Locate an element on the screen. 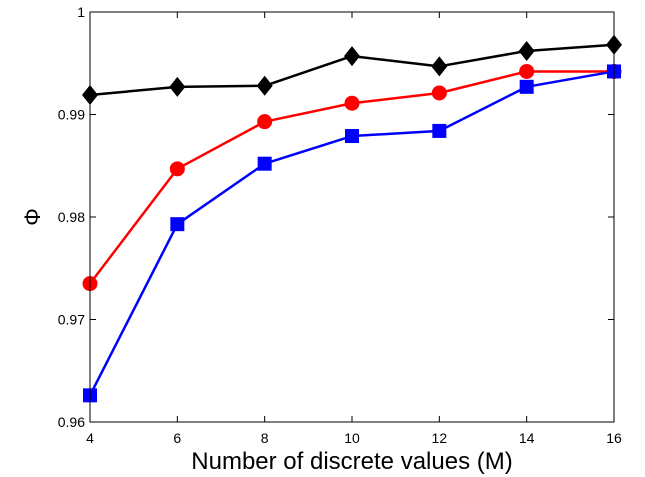 The height and width of the screenshot is (477, 645). y-tick-label: 0.96 is located at coordinates (71, 422).